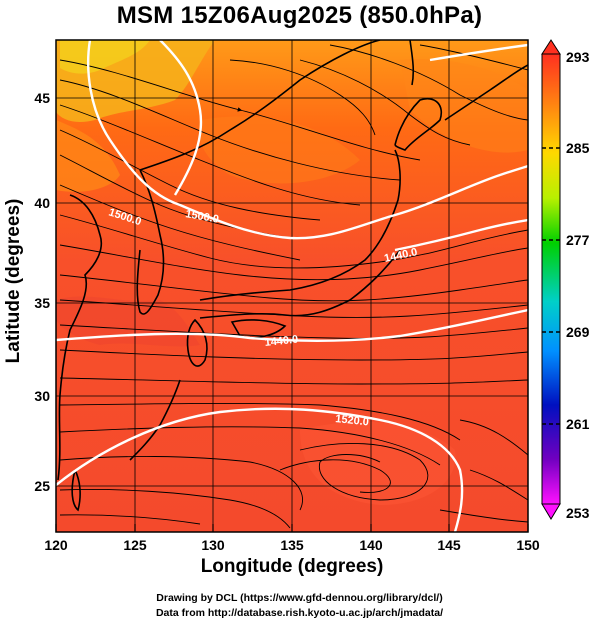 Image resolution: width=599 pixels, height=625 pixels. I want to click on x-tick-labels: 120 125 130 135 140 145 150, so click(292, 545).